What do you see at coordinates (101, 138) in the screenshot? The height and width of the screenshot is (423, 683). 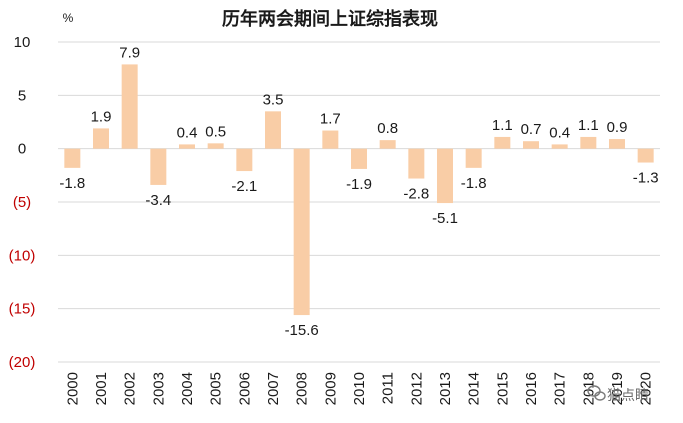 I see `bar-2001` at bounding box center [101, 138].